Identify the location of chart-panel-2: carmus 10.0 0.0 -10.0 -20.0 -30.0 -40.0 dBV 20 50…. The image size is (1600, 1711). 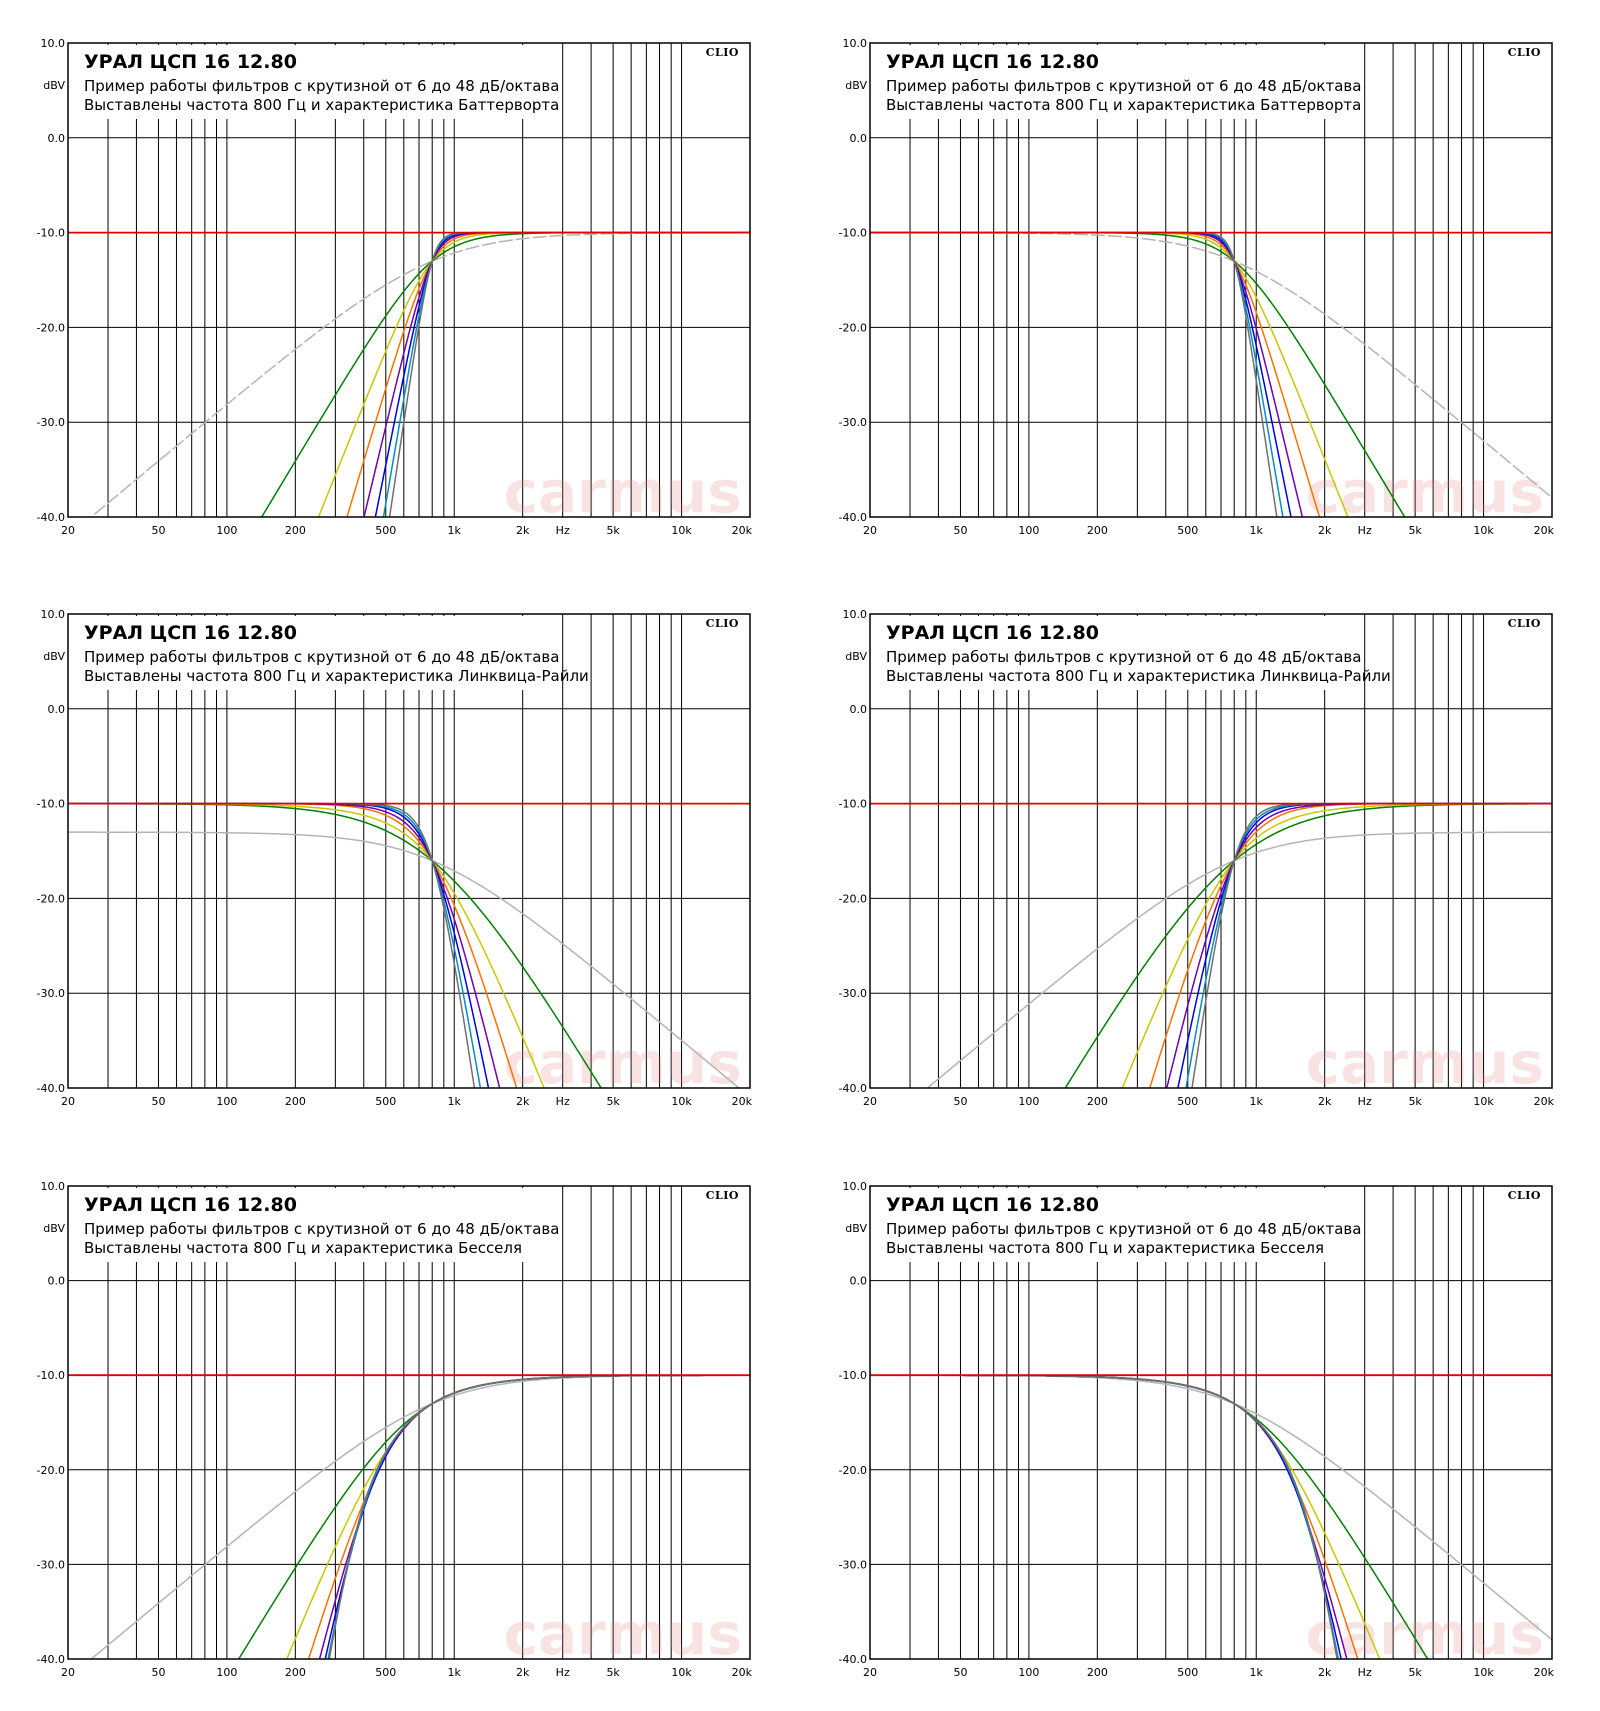
(1197, 287).